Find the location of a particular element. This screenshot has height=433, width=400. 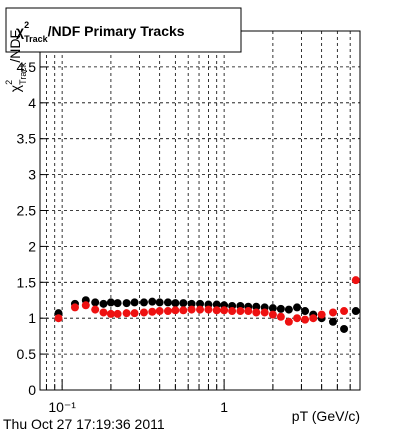

y-axis-label: χ2 Track/NDF is located at coordinates (16, 61).